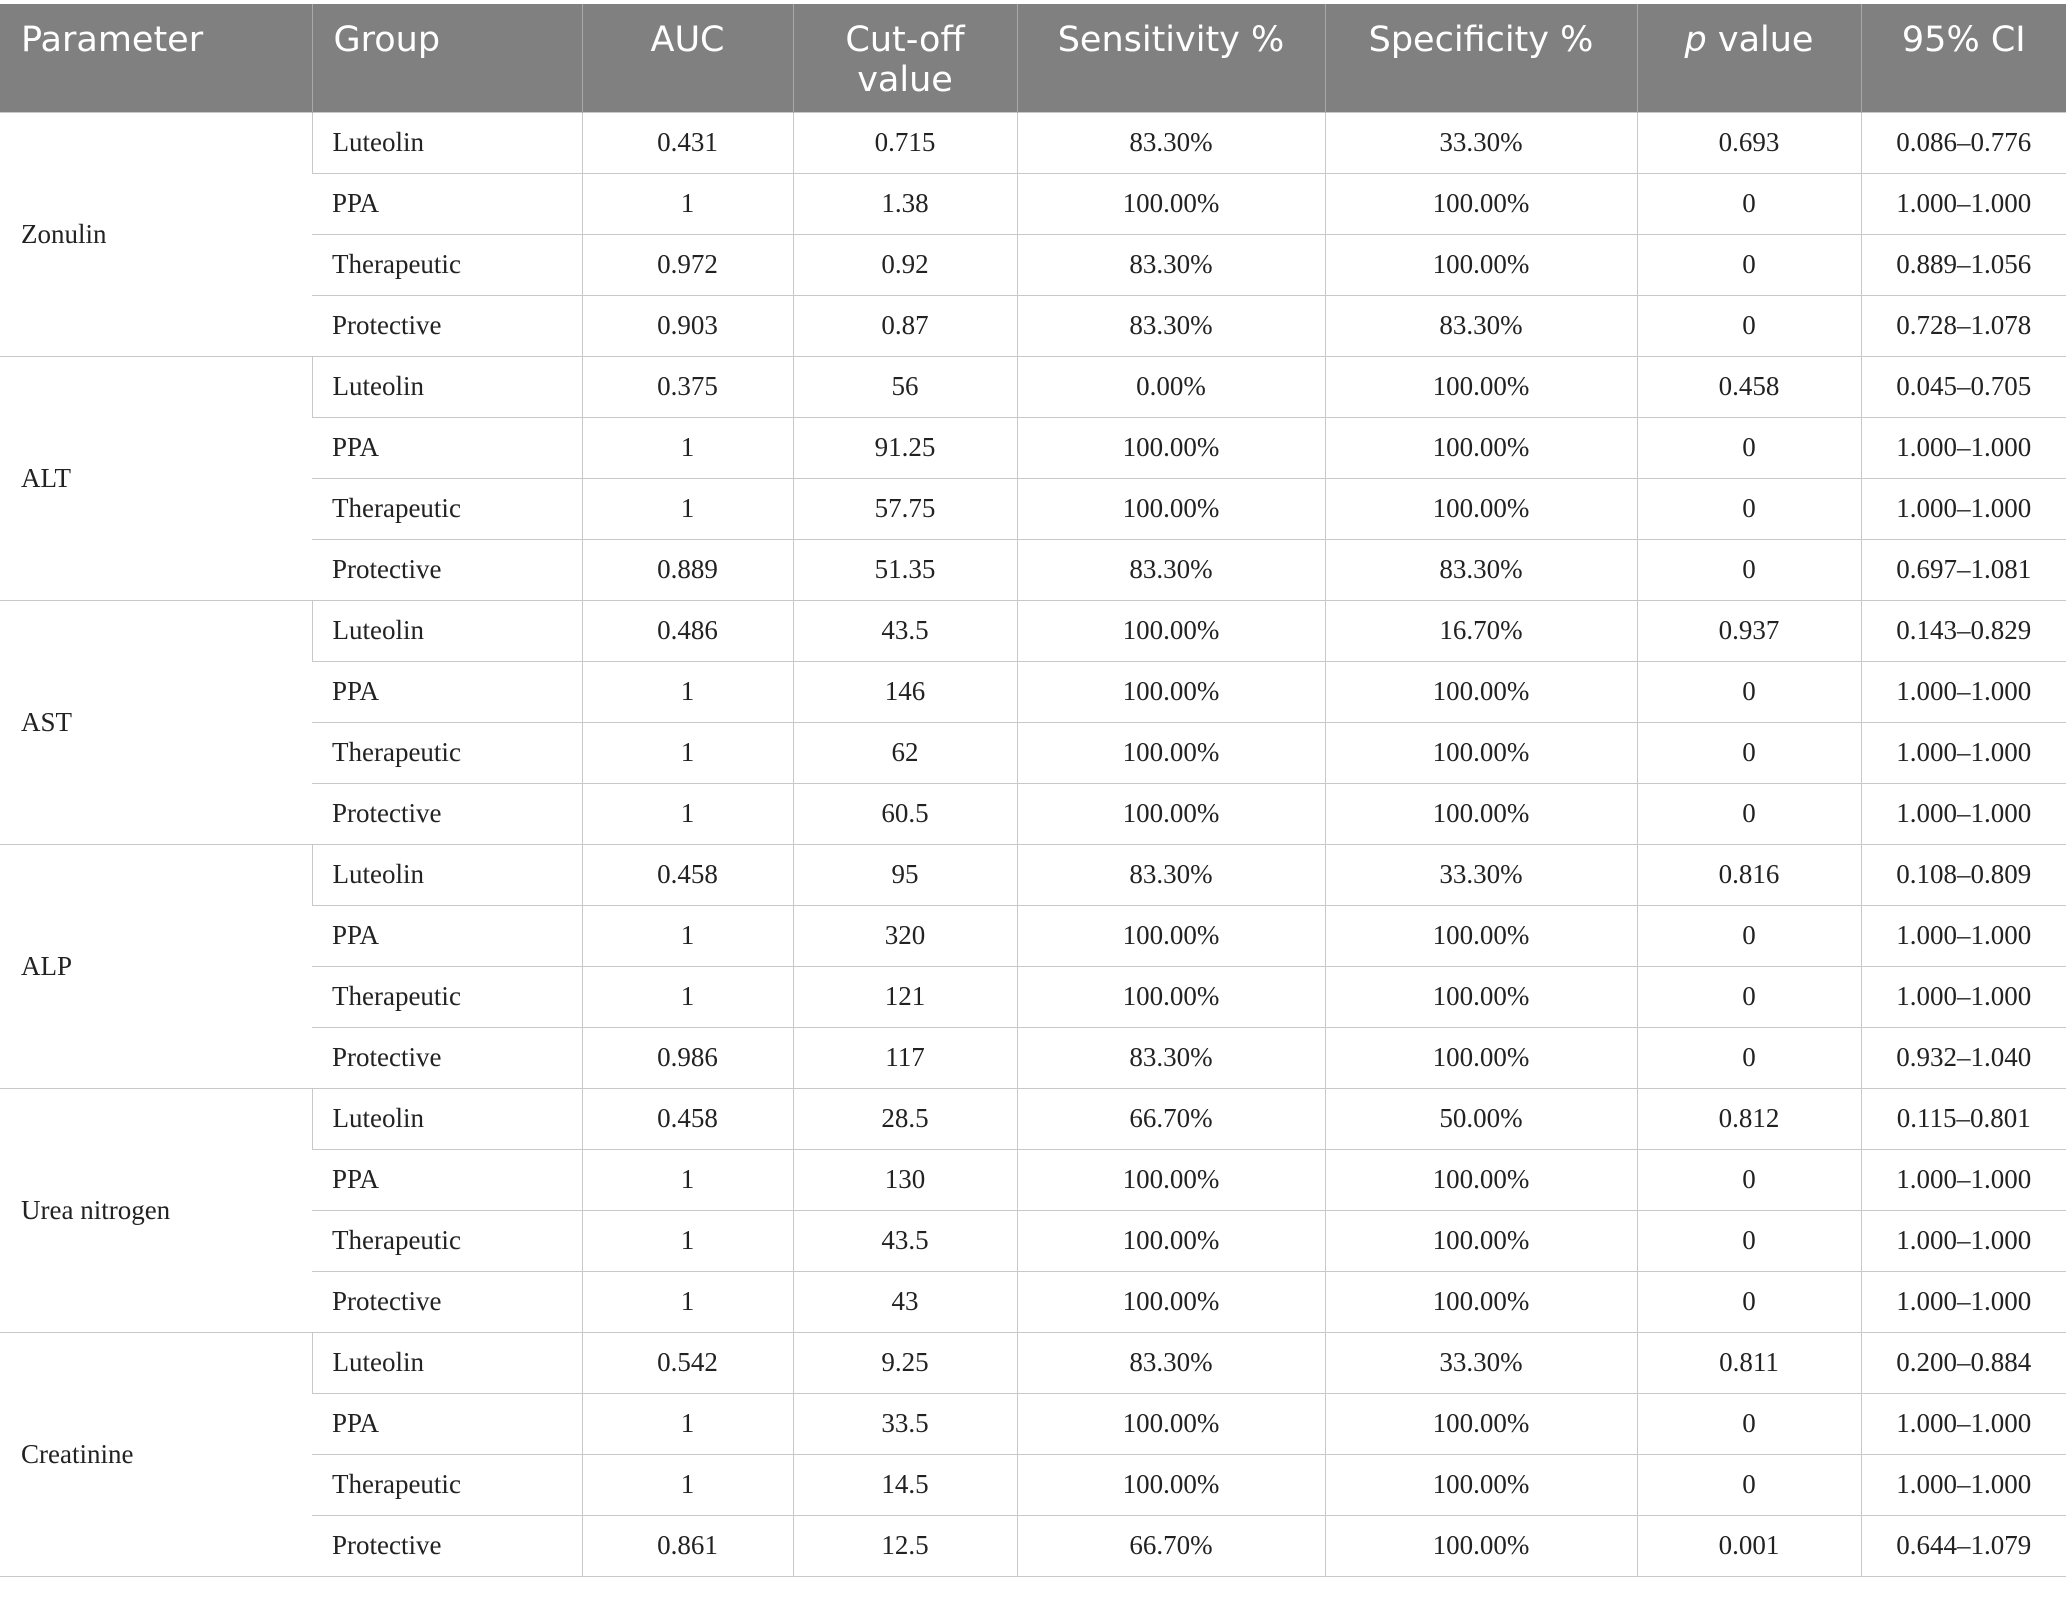 The width and height of the screenshot is (2068, 1606). I want to click on cutoff-cell: 146, so click(904, 691).